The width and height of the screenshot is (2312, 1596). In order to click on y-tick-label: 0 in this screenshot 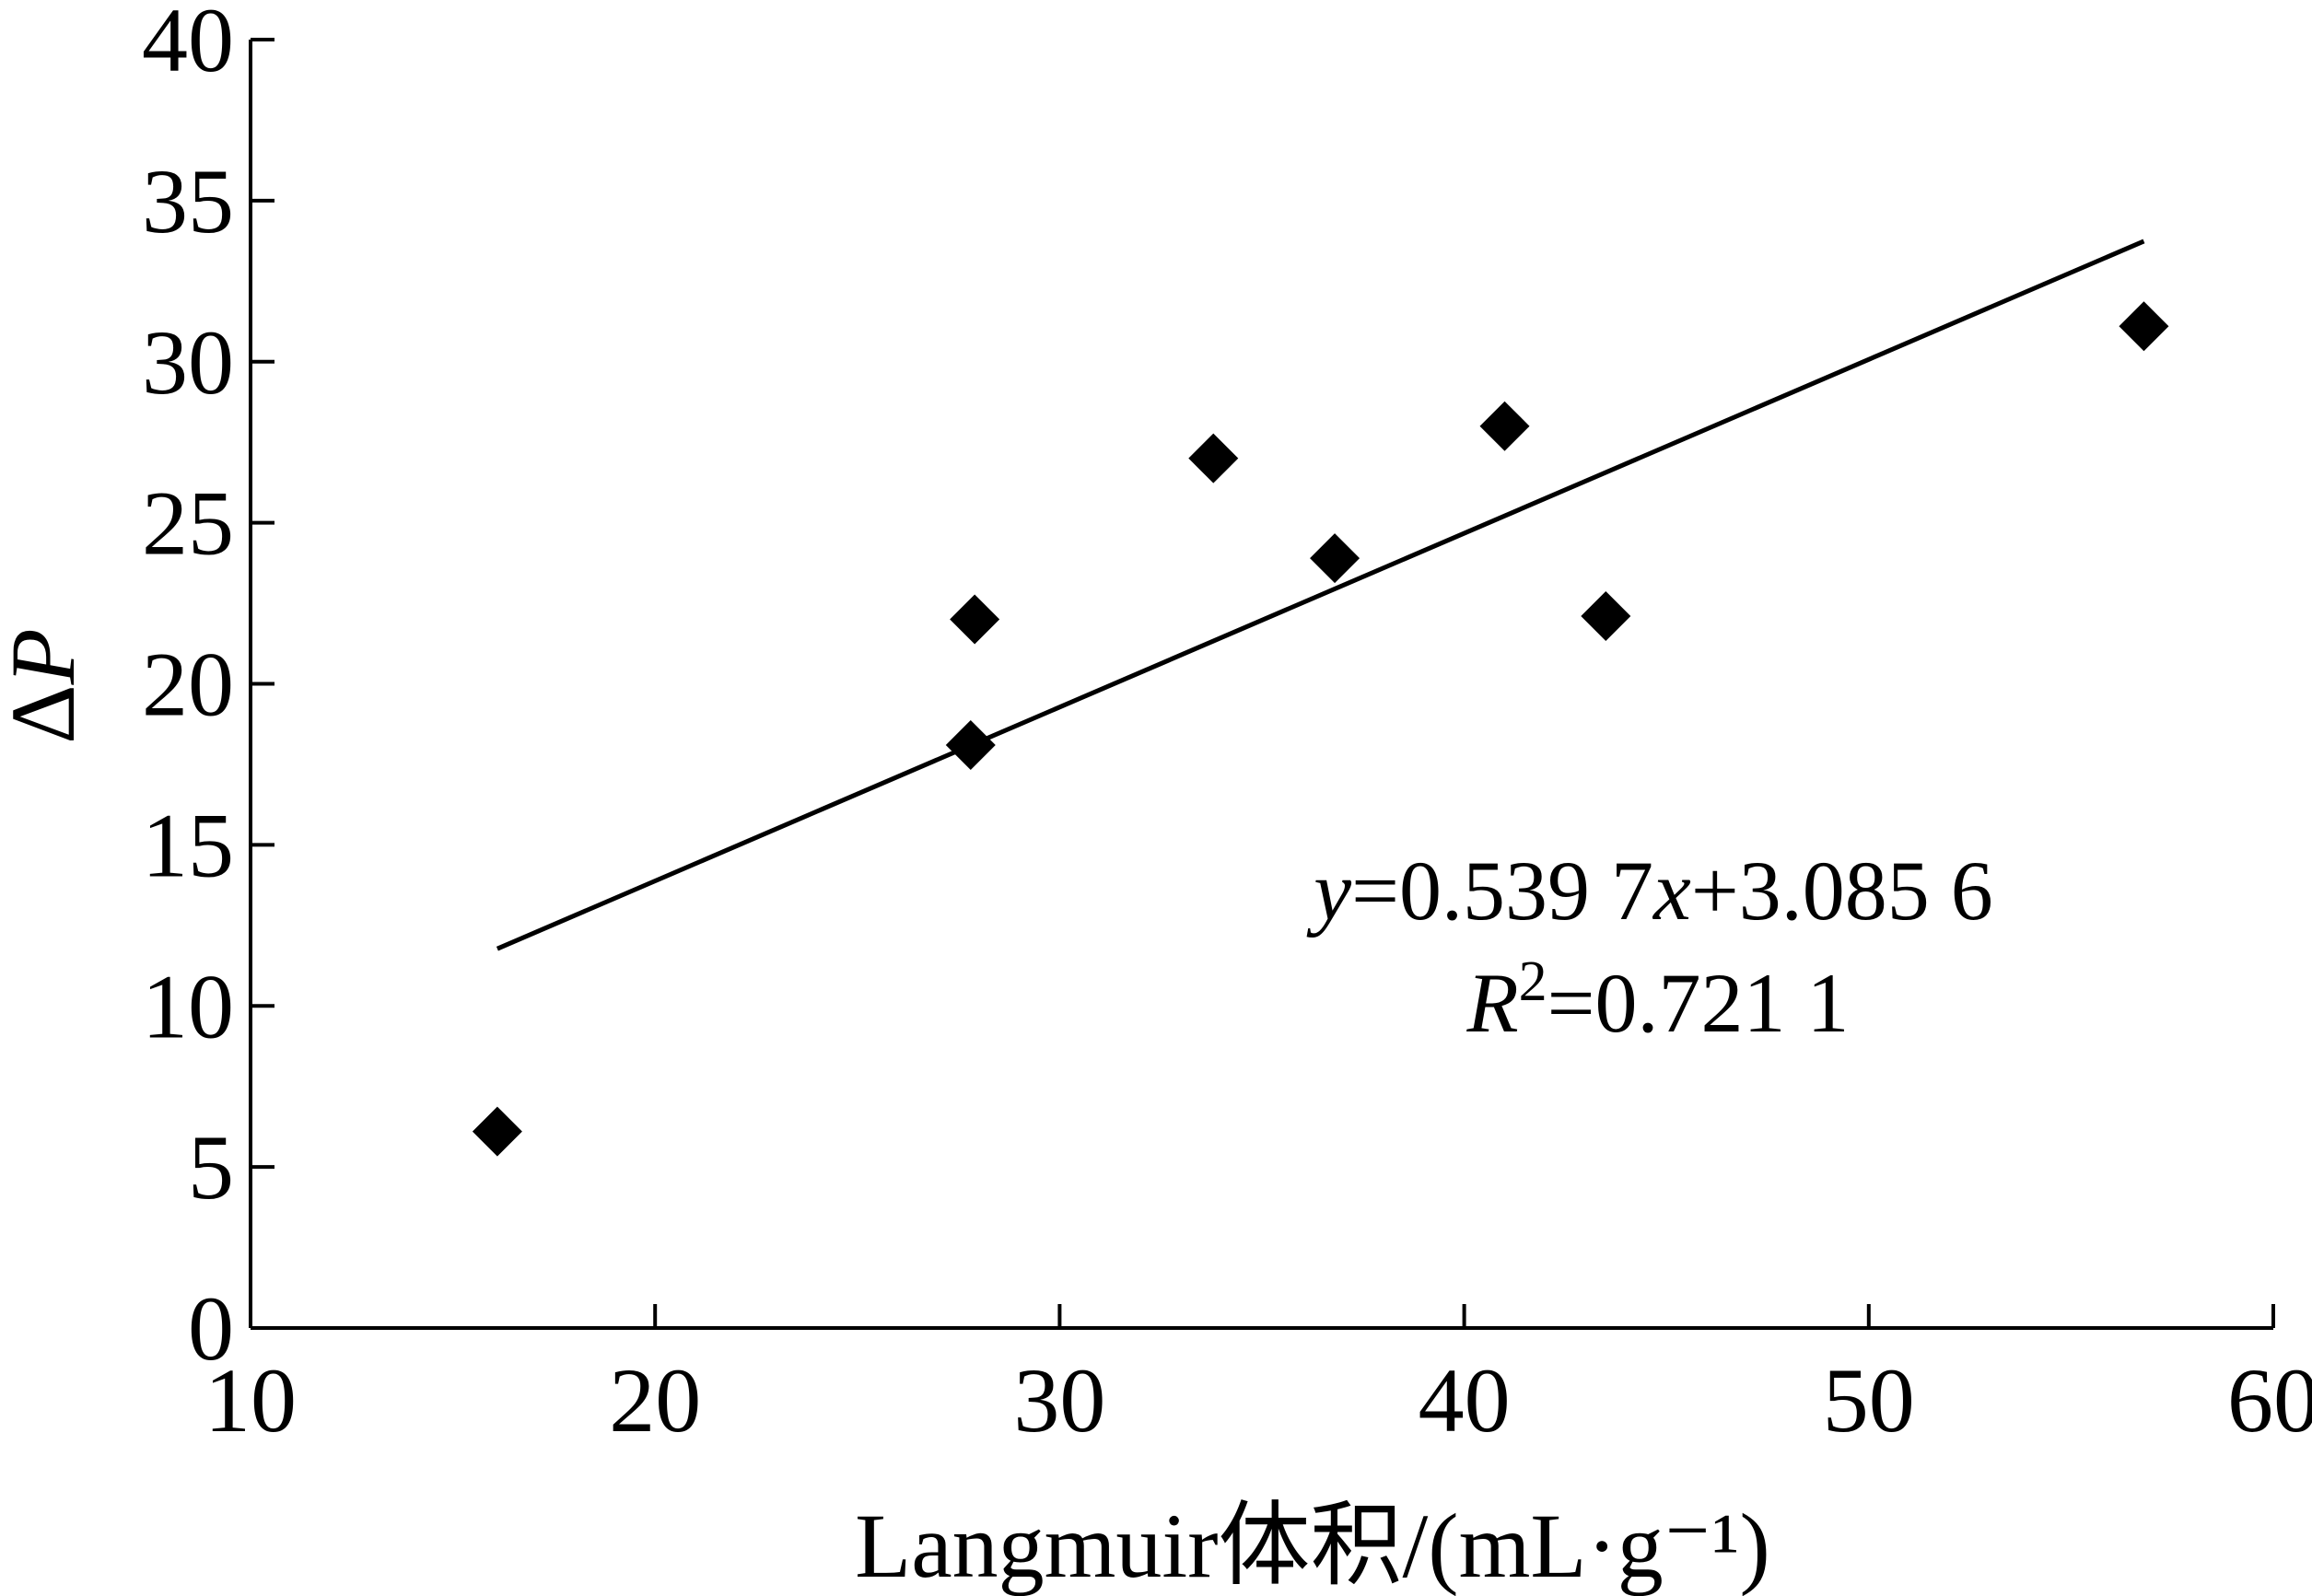, I will do `click(211, 1329)`.